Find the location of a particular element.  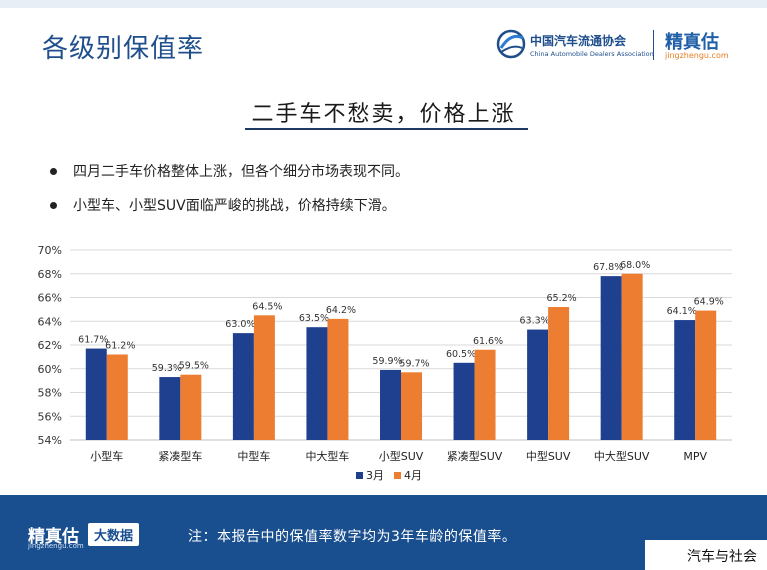

y-tick-label: 66% is located at coordinates (50, 298).